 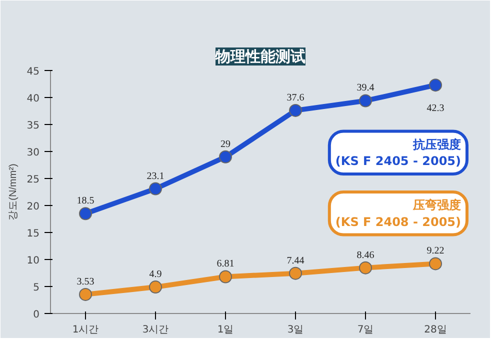 What do you see at coordinates (365, 330) in the screenshot?
I see `x-tick-label: 7일` at bounding box center [365, 330].